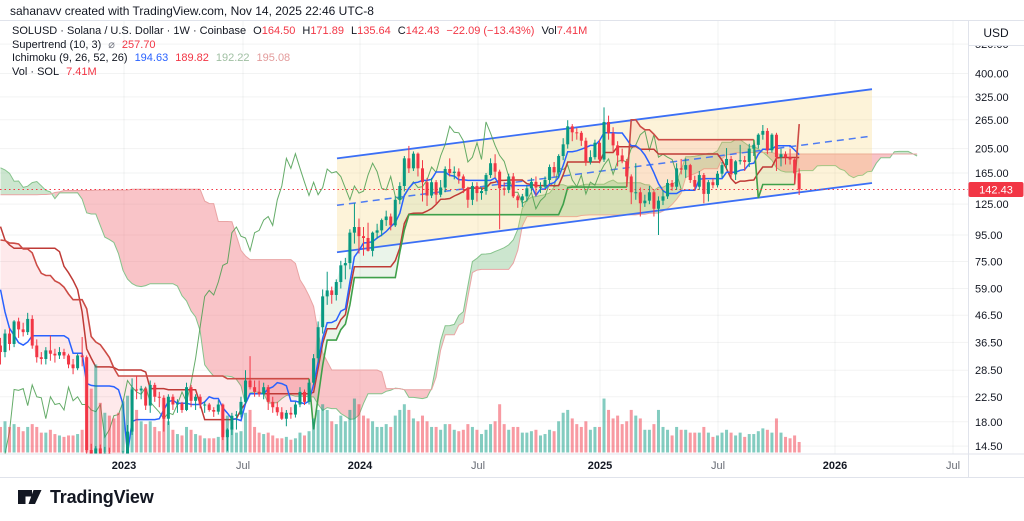 The image size is (1024, 521). What do you see at coordinates (835, 466) in the screenshot?
I see `time-tick-label: 2026` at bounding box center [835, 466].